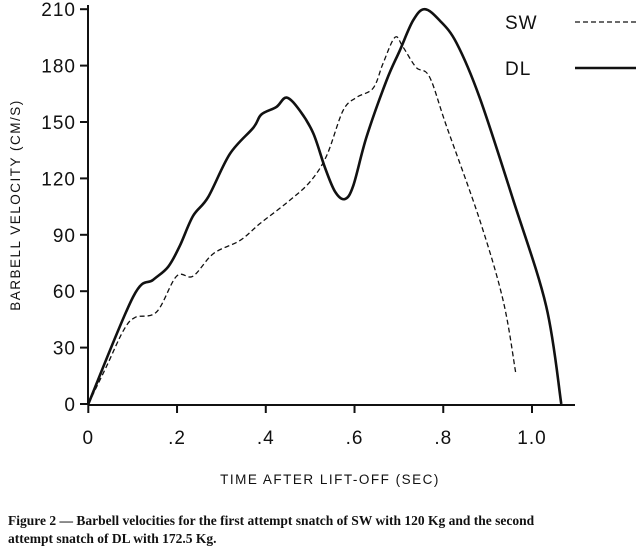  I want to click on y-tick-label: 180, so click(58, 67).